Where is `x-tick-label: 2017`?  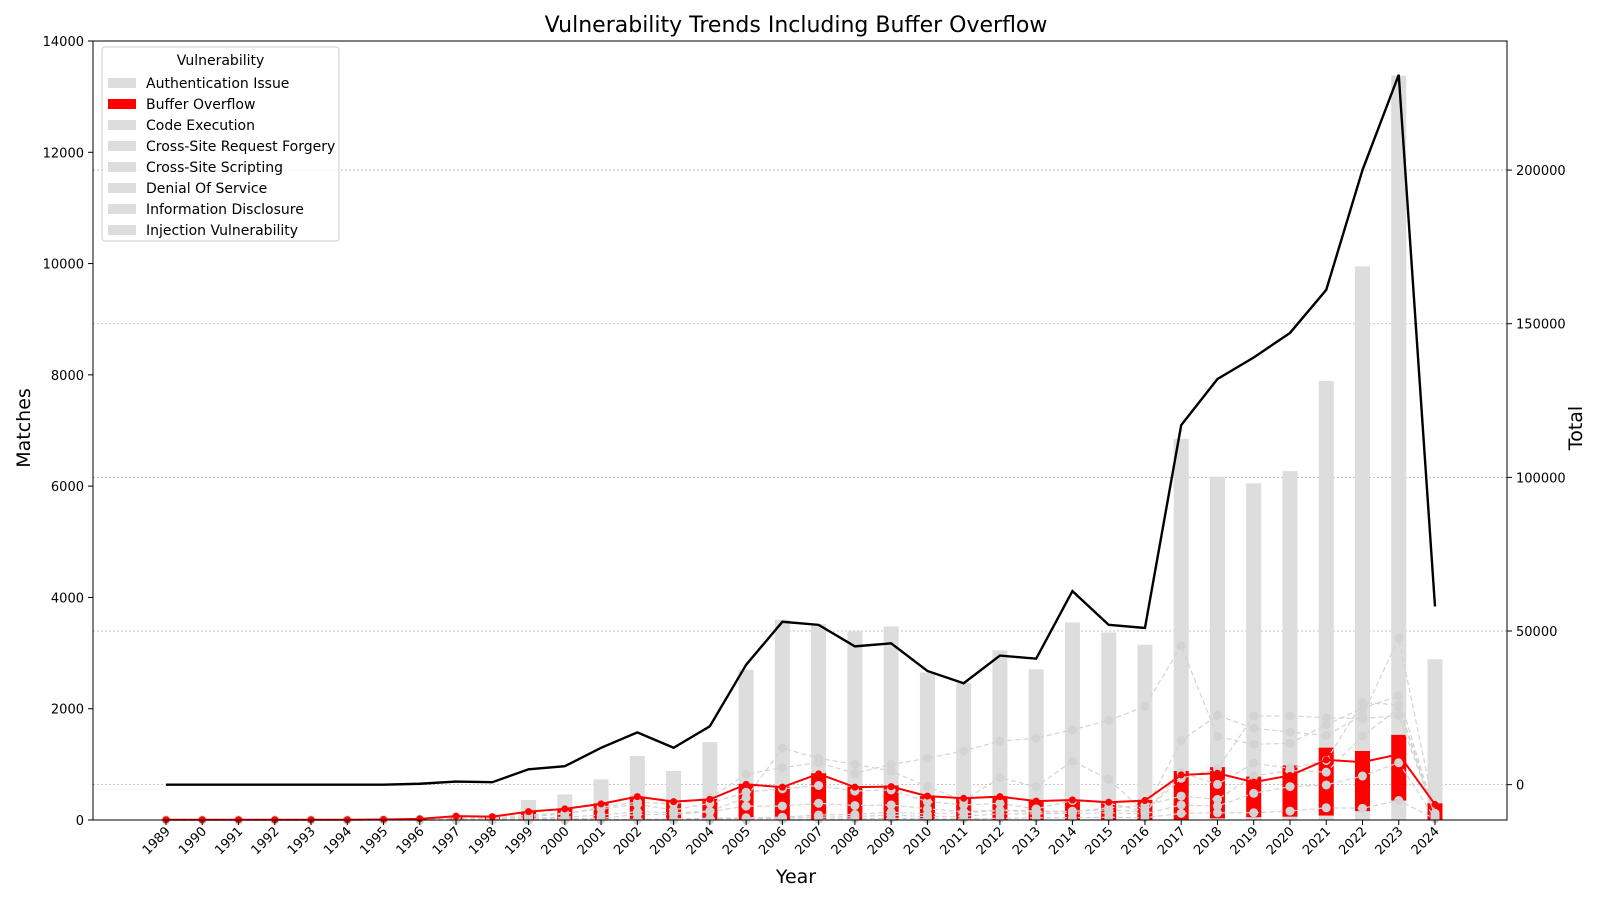 x-tick-label: 2017 is located at coordinates (1172, 841).